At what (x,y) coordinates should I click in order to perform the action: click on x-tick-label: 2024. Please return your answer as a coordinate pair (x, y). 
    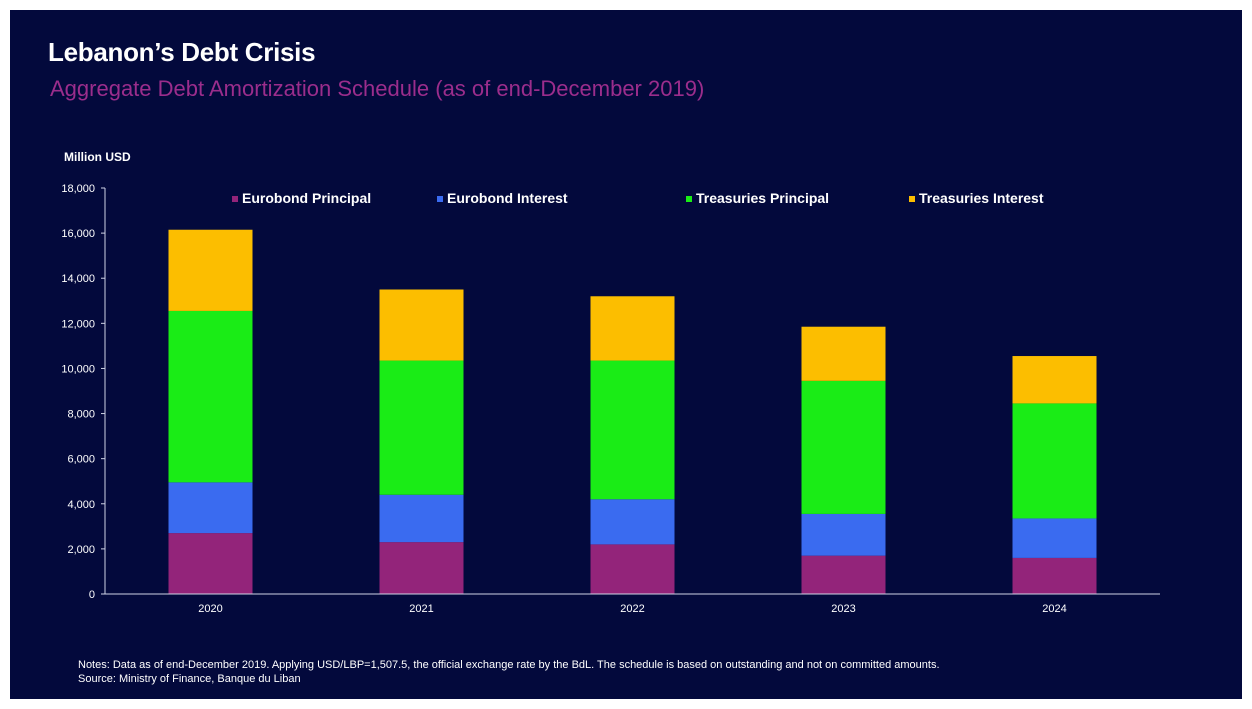
    Looking at the image, I should click on (1054, 609).